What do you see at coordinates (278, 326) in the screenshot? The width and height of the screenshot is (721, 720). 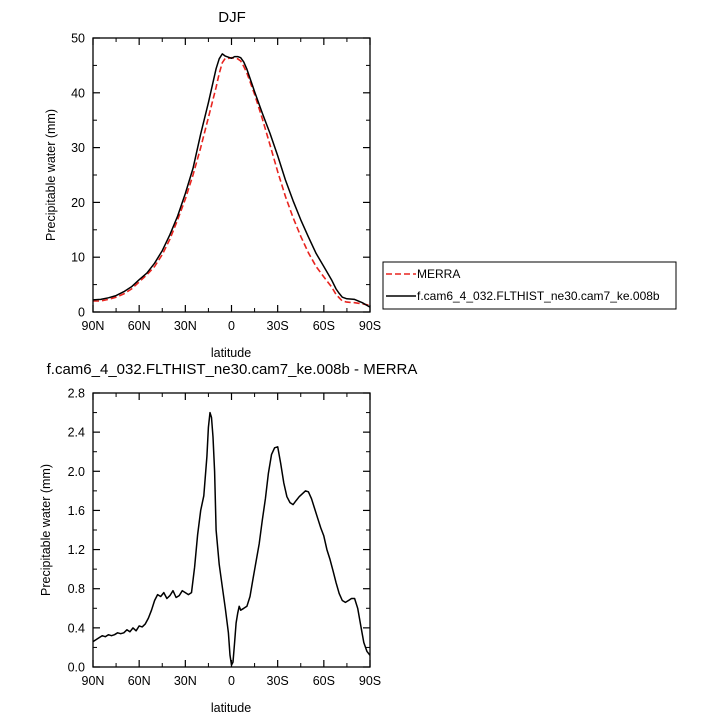 I see `top-xtick-label: 30S` at bounding box center [278, 326].